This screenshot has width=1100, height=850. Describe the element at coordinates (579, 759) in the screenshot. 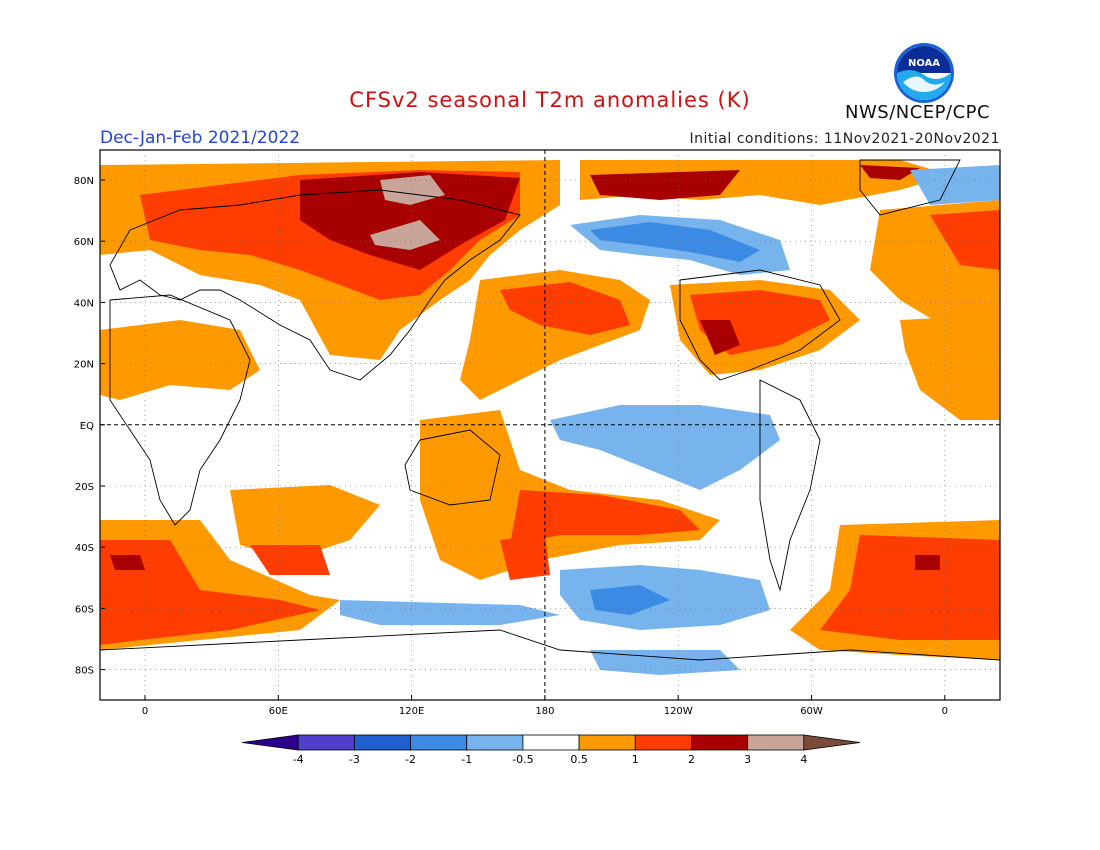

I see `colorbar-tick-label: 0.5` at that location.